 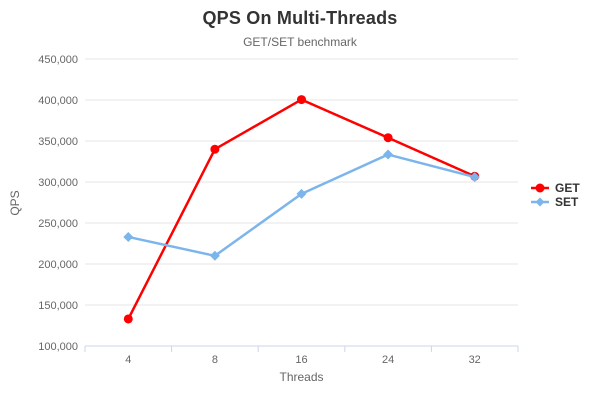 What do you see at coordinates (58, 101) in the screenshot?
I see `y-tick-label: 400,000` at bounding box center [58, 101].